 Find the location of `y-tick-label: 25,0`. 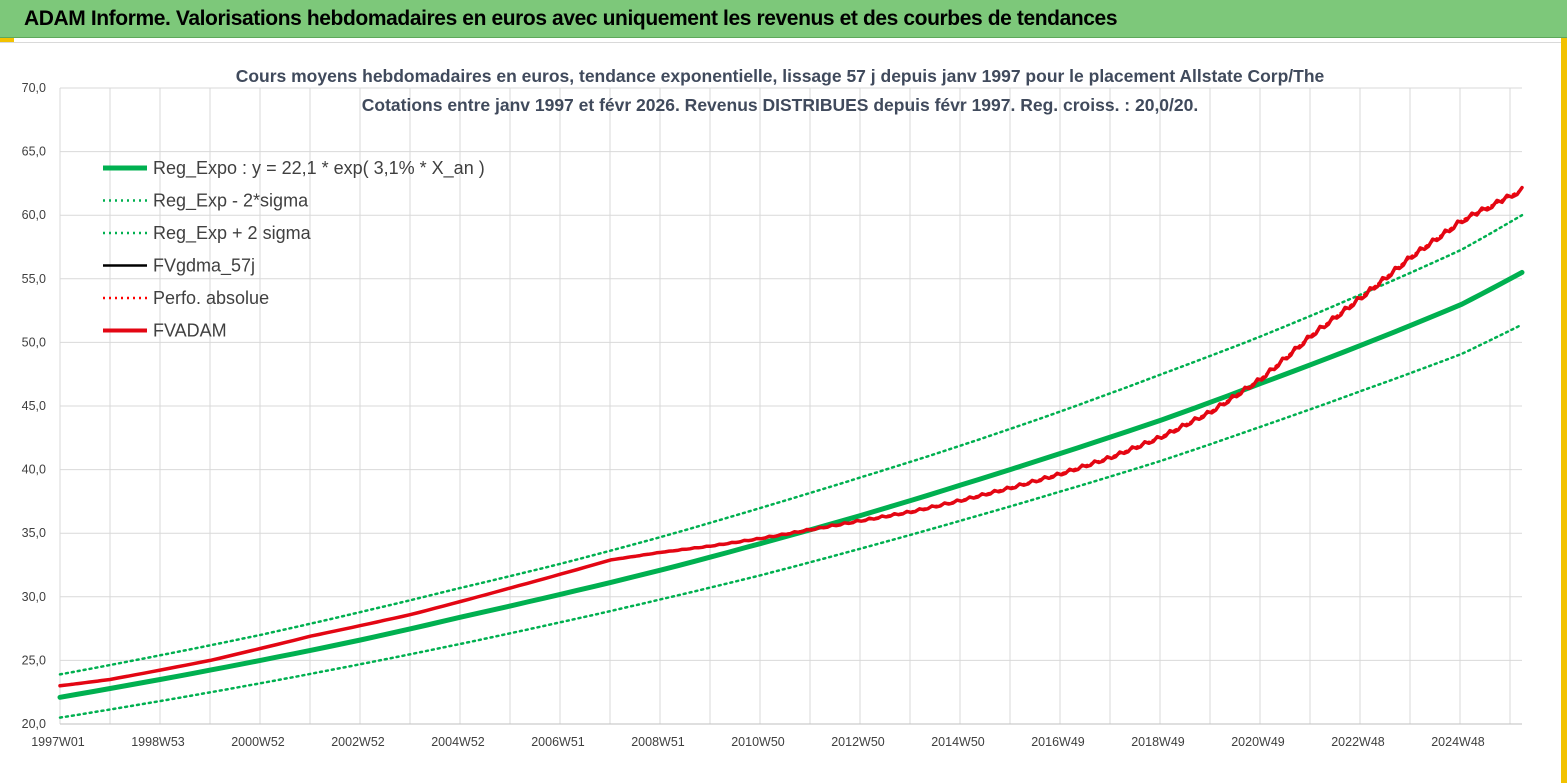

y-tick-label: 25,0 is located at coordinates (34, 660).